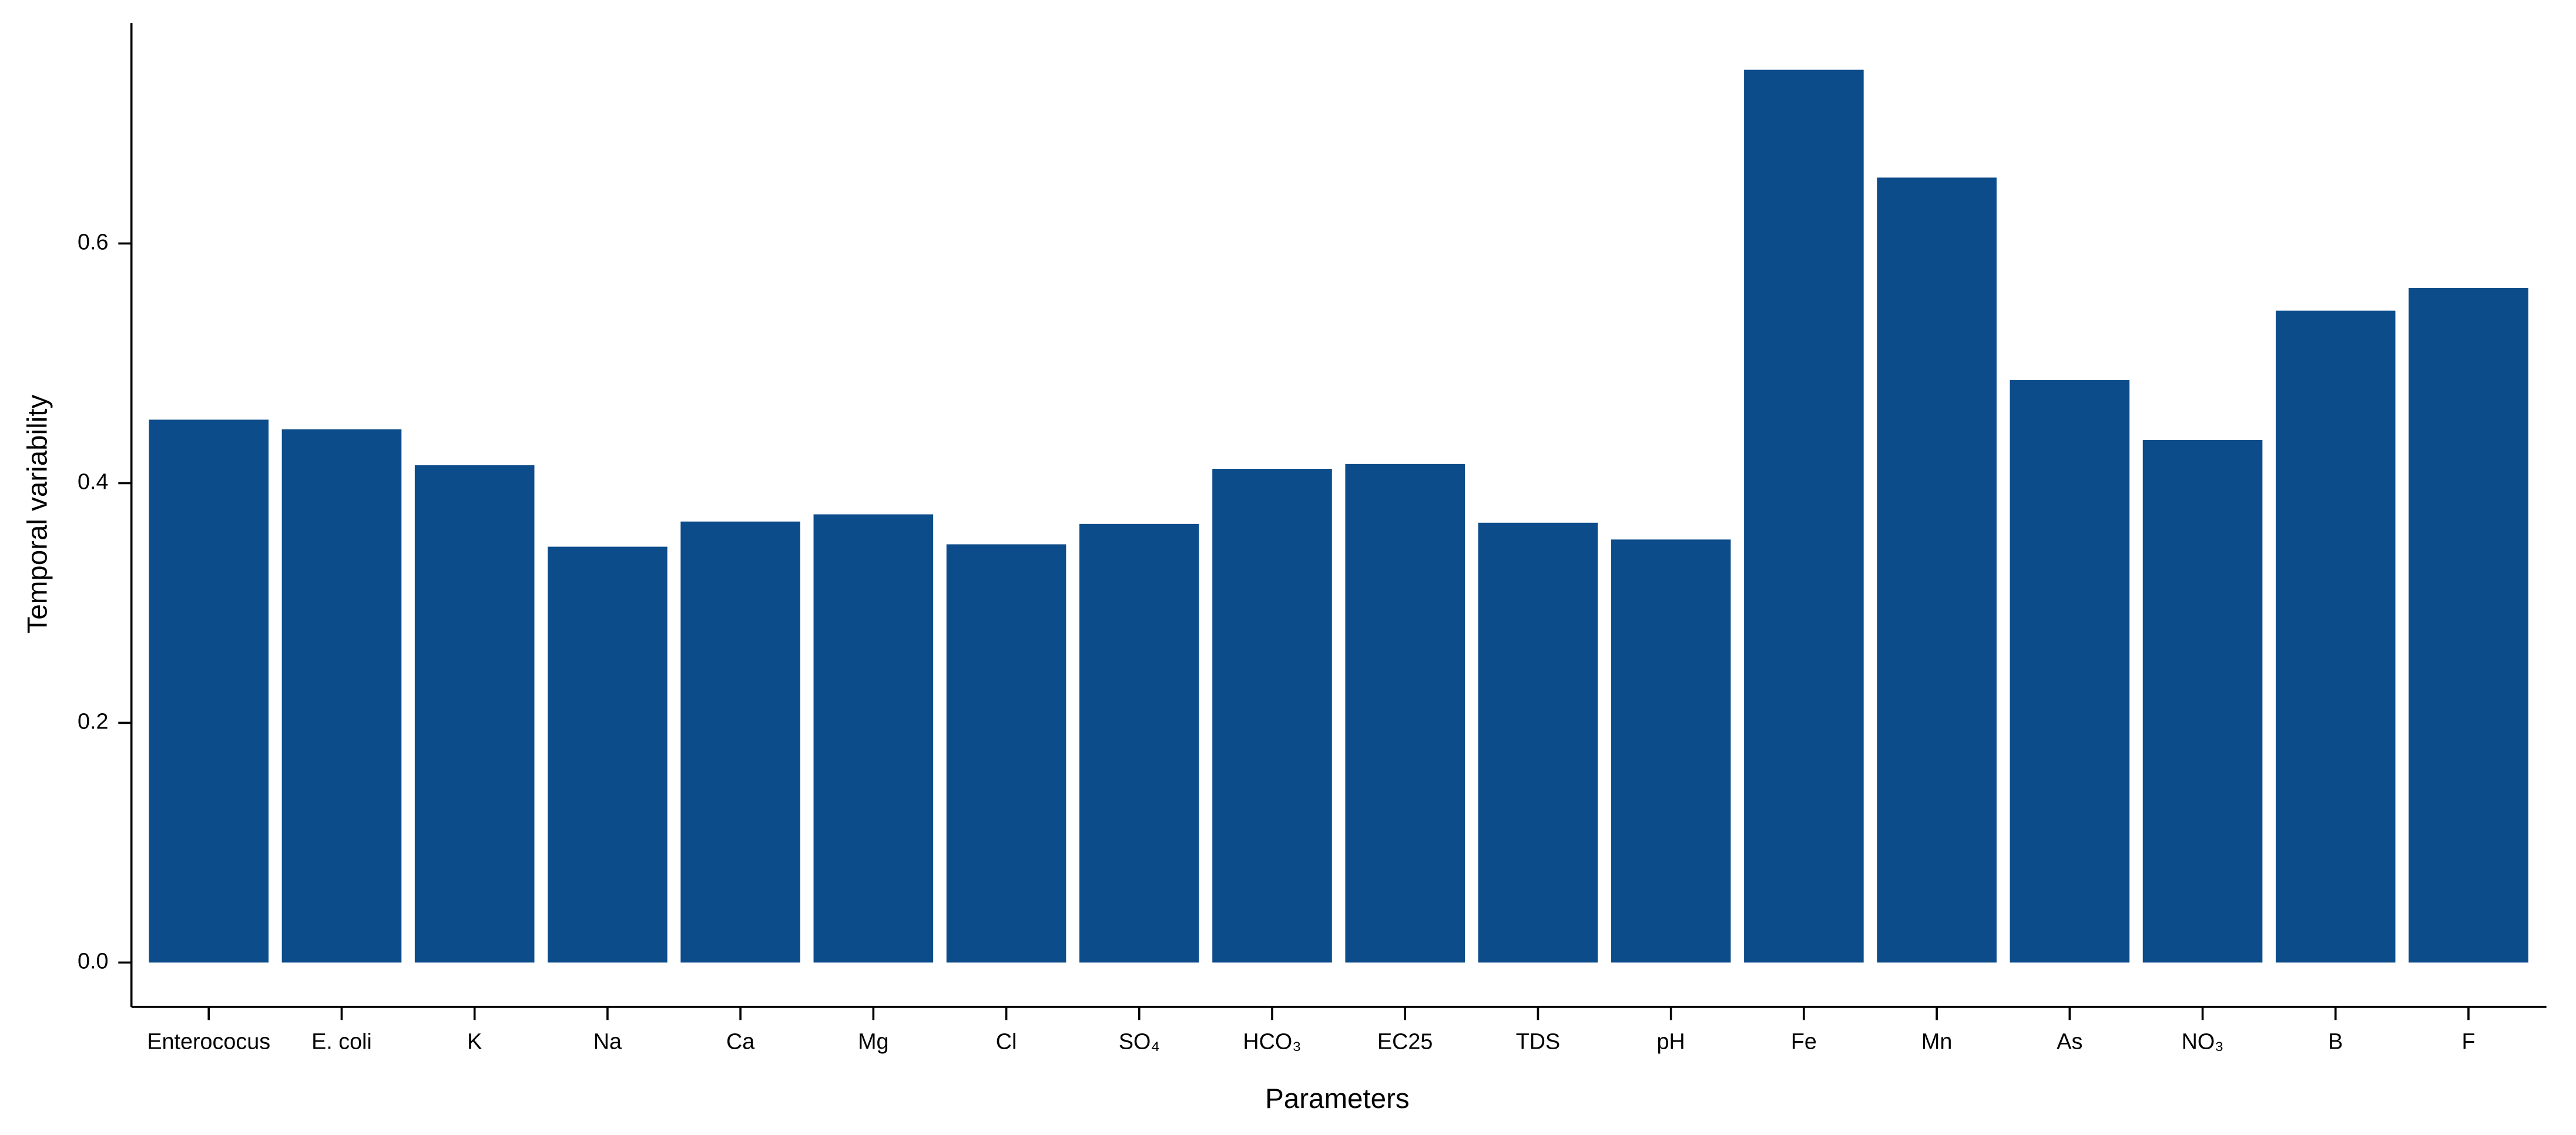 Image resolution: width=2576 pixels, height=1135 pixels. Describe the element at coordinates (2069, 1041) in the screenshot. I see `x-tick-label: As` at that location.